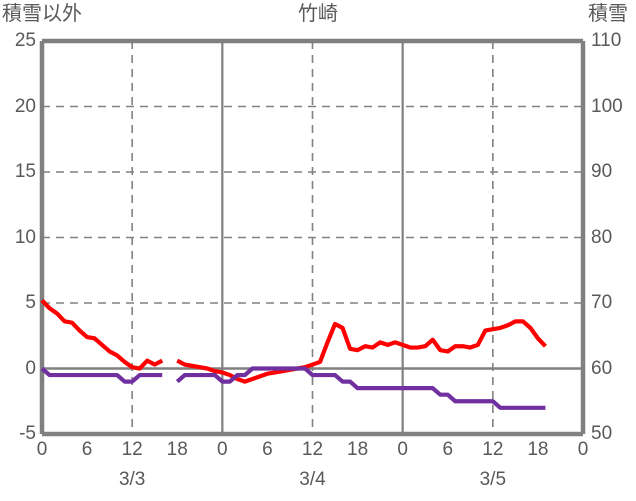 Image resolution: width=636 pixels, height=501 pixels. What do you see at coordinates (606, 40) in the screenshot?
I see `right-axis-tick-label: 110` at bounding box center [606, 40].